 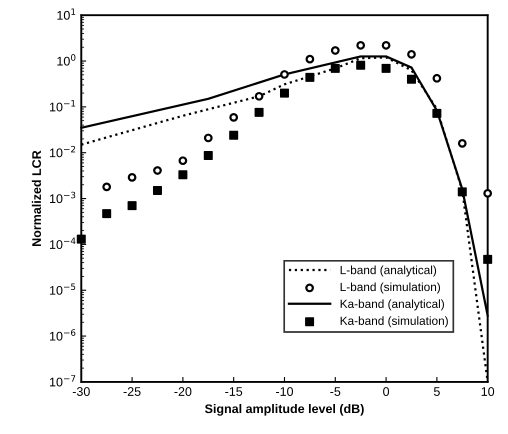 I want to click on x-tick-label: 10, so click(x=488, y=391).